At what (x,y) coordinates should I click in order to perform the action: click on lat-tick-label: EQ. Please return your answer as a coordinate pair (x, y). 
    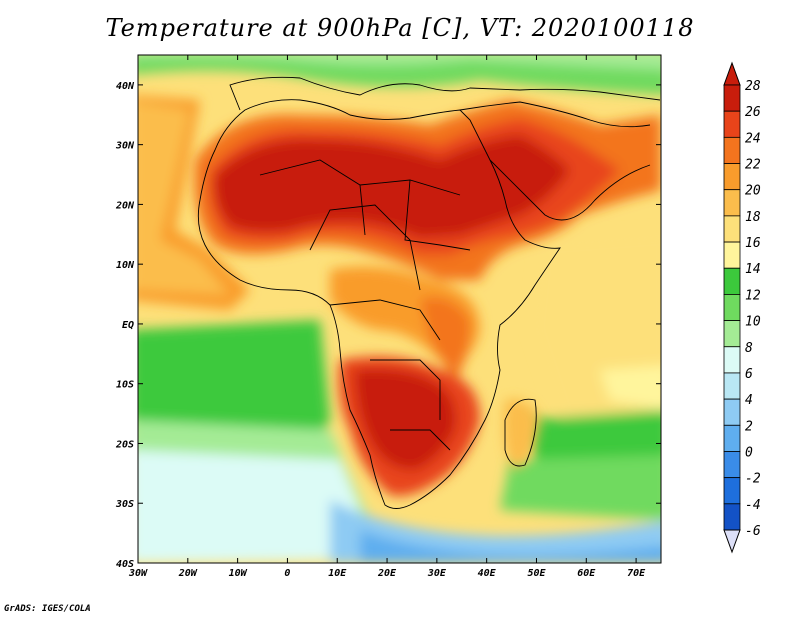
    Looking at the image, I should click on (128, 325).